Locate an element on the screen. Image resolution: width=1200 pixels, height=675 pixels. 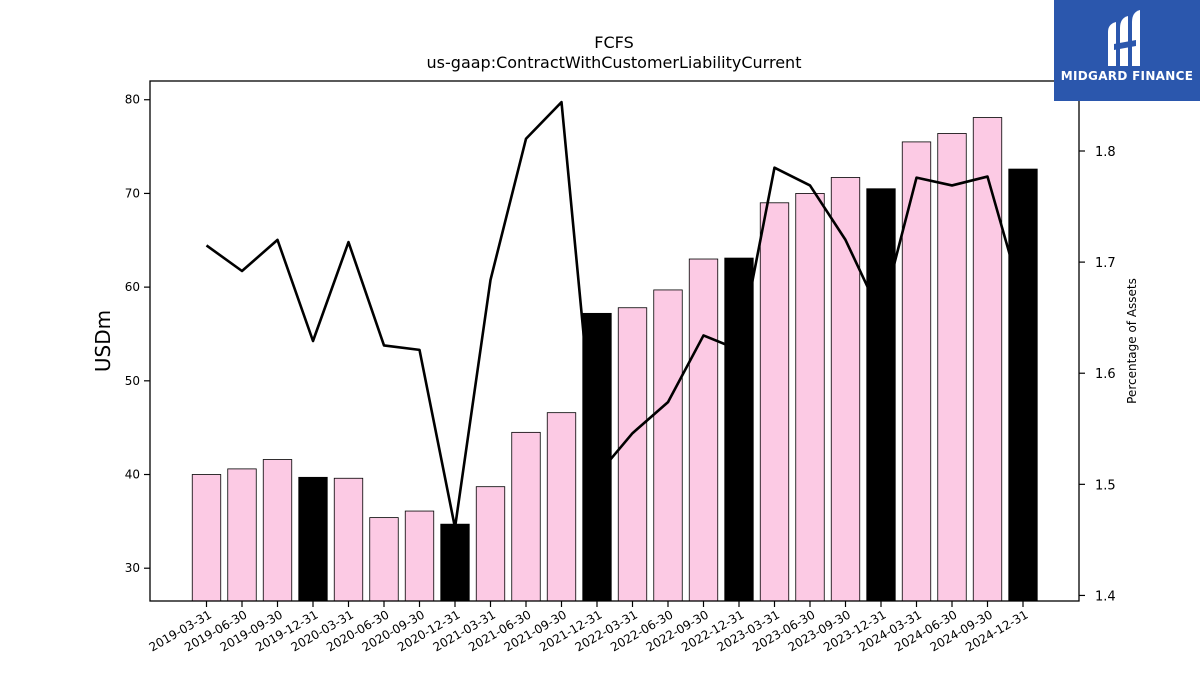
y2-tick-label: 1.8 is located at coordinates (1105, 152).